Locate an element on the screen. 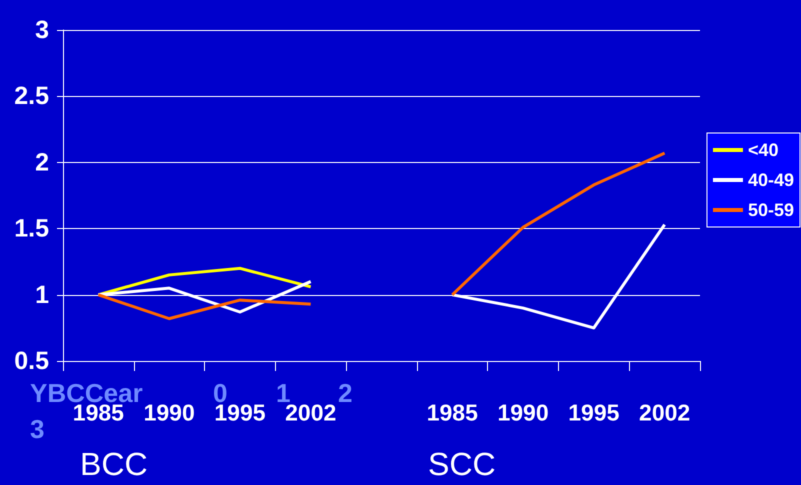 This screenshot has width=801, height=485. legend-label: 40-49 is located at coordinates (771, 180).